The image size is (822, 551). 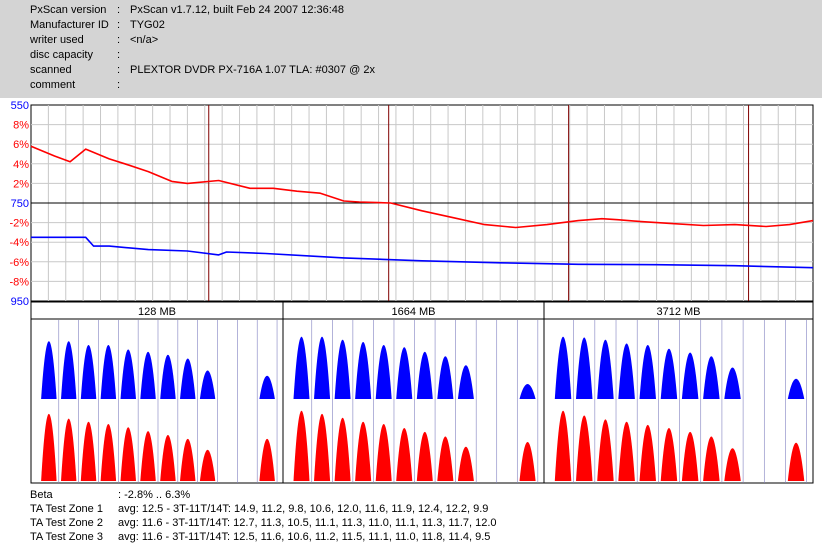 I want to click on y-tick-label: 2%, so click(x=21, y=184).